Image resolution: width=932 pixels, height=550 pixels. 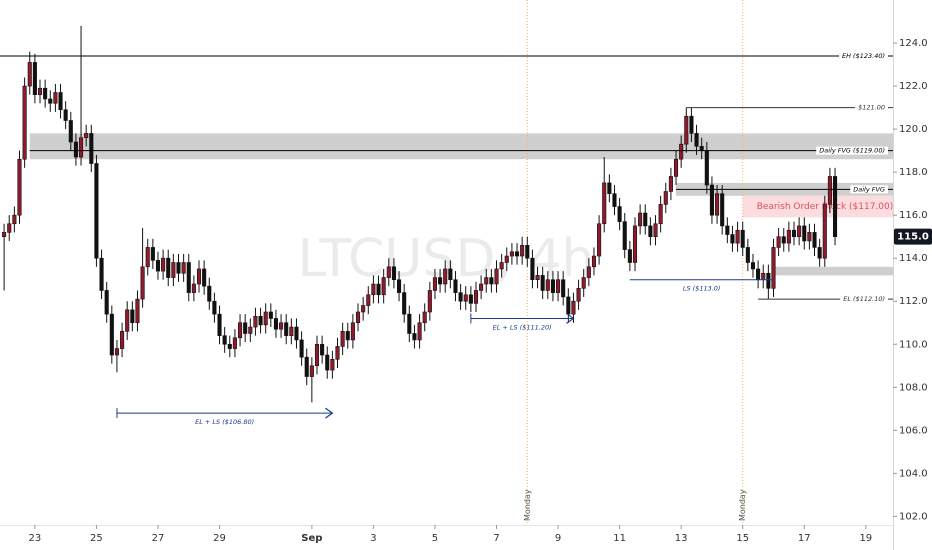 I want to click on y-tick-label: 118.0, so click(x=913, y=172).